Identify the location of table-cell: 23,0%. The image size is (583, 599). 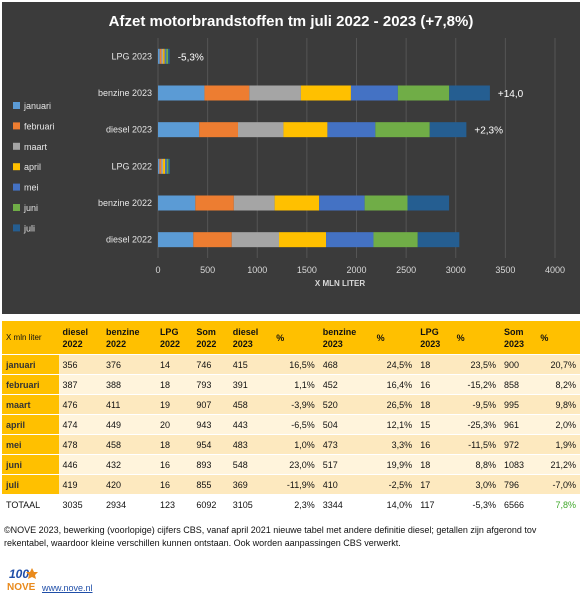
(295, 464).